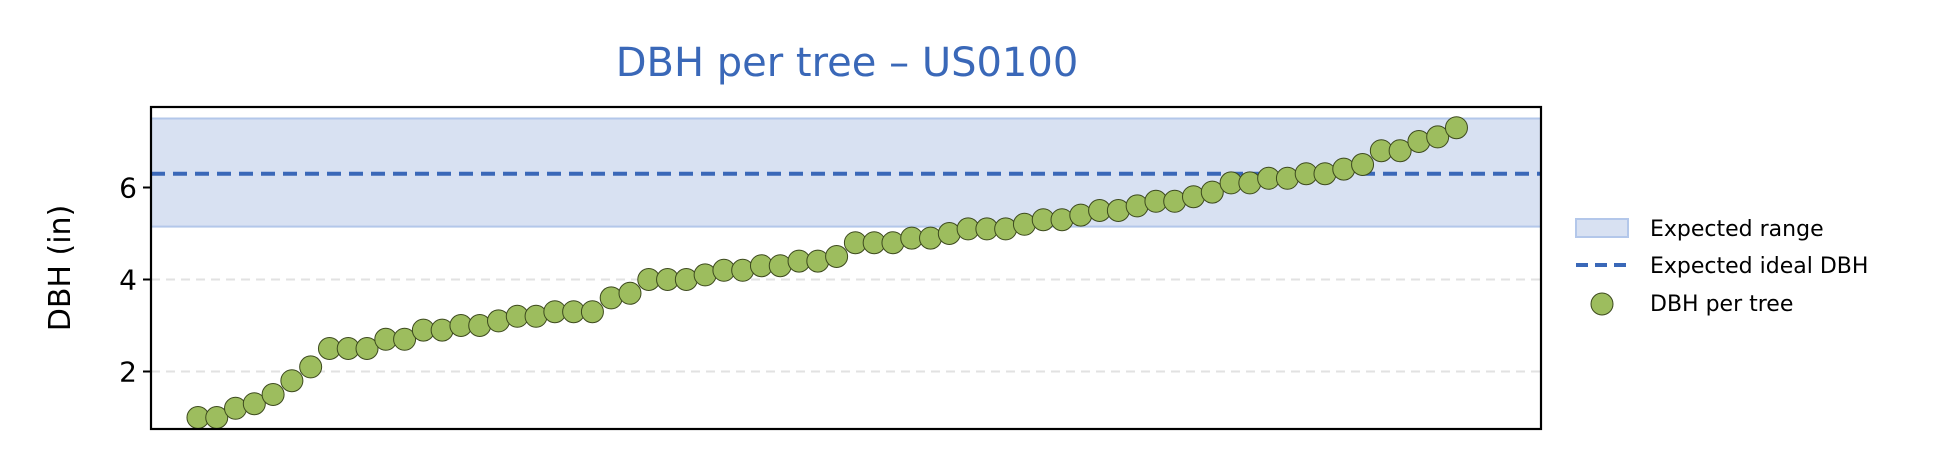 This screenshot has width=1947, height=472. Describe the element at coordinates (128, 188) in the screenshot. I see `y-tick-label: 6` at that location.